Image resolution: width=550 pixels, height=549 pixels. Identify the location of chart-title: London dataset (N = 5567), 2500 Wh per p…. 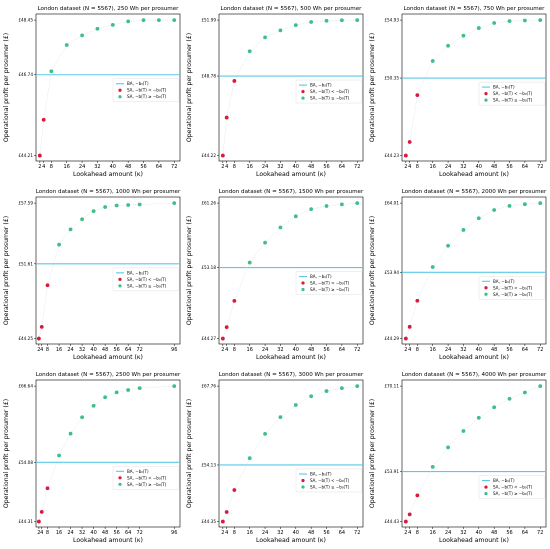
(108, 375).